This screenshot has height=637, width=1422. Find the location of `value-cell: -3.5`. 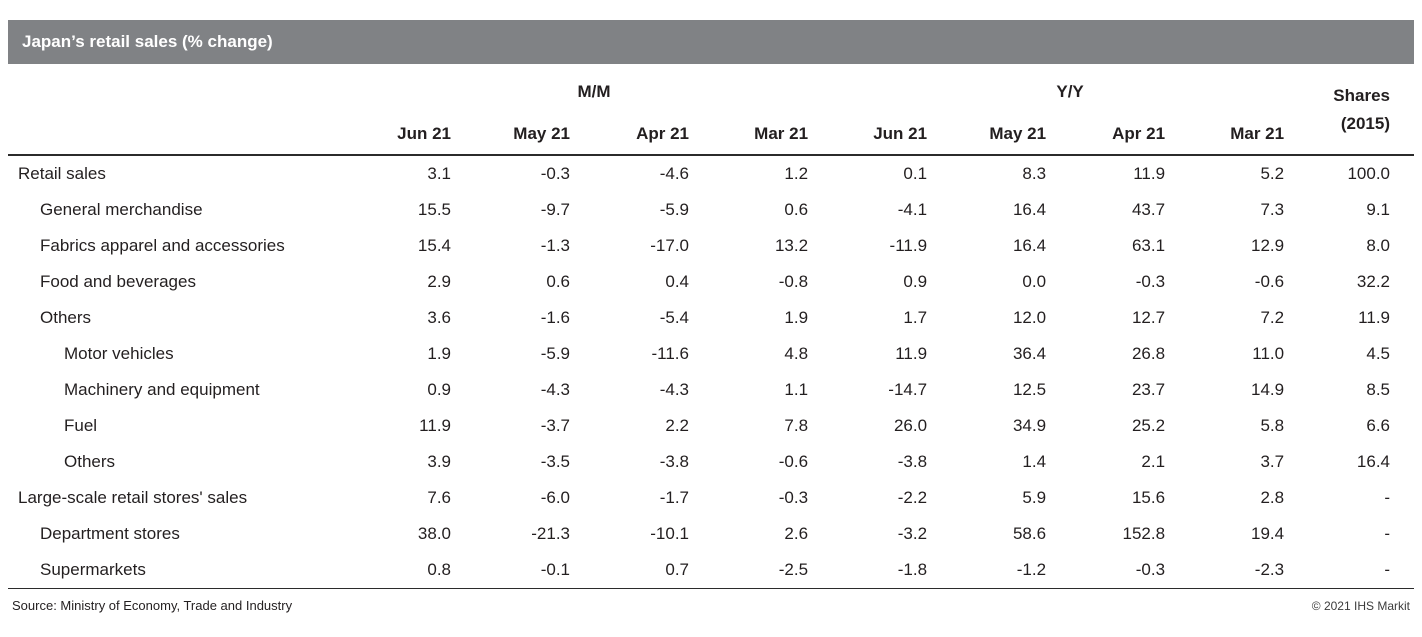

value-cell: -3.5 is located at coordinates (555, 461).